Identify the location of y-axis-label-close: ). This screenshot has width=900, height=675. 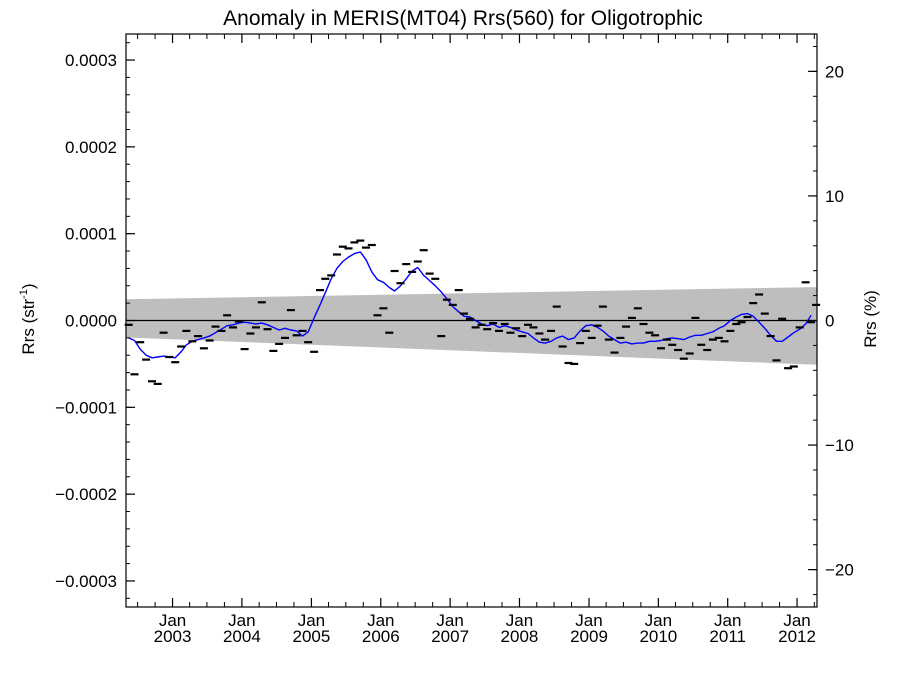
(28, 286).